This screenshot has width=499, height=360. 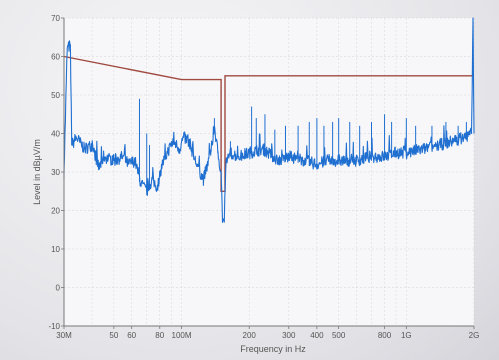 What do you see at coordinates (55, 211) in the screenshot?
I see `y-tick-label: 20` at bounding box center [55, 211].